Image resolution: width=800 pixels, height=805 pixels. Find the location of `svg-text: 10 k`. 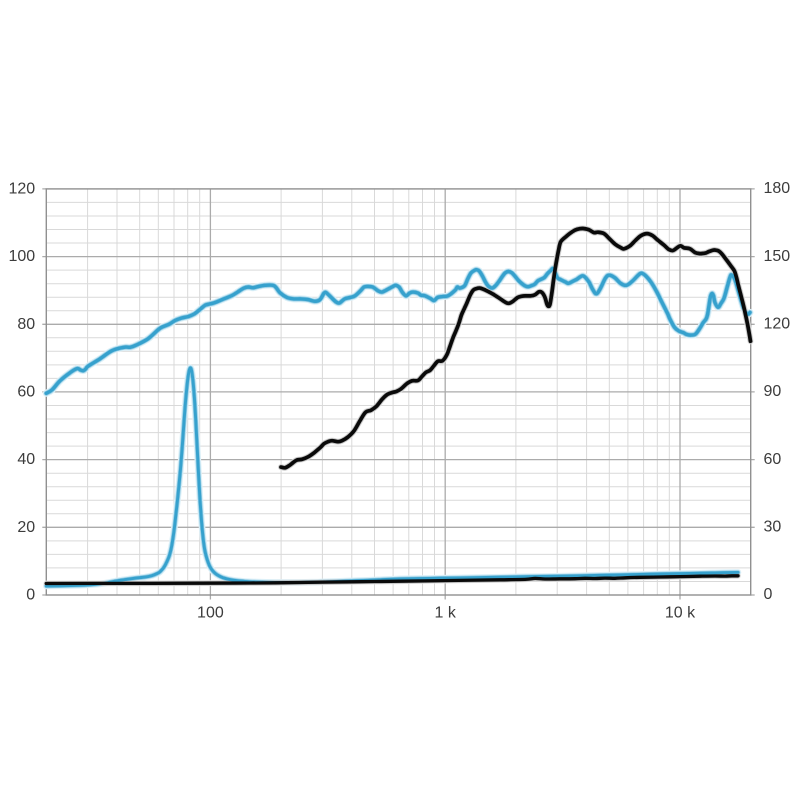

svg-text: 10 k is located at coordinates (680, 612).